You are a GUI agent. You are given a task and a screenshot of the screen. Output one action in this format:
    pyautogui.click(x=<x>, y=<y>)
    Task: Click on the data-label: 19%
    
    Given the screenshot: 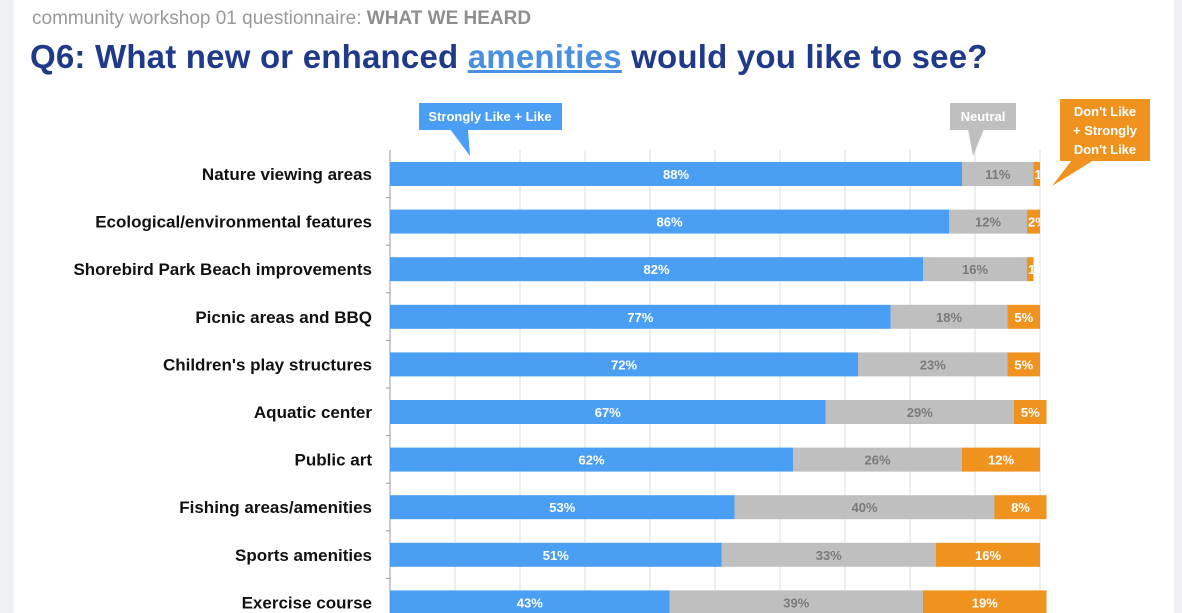 What is the action you would take?
    pyautogui.click(x=985, y=602)
    